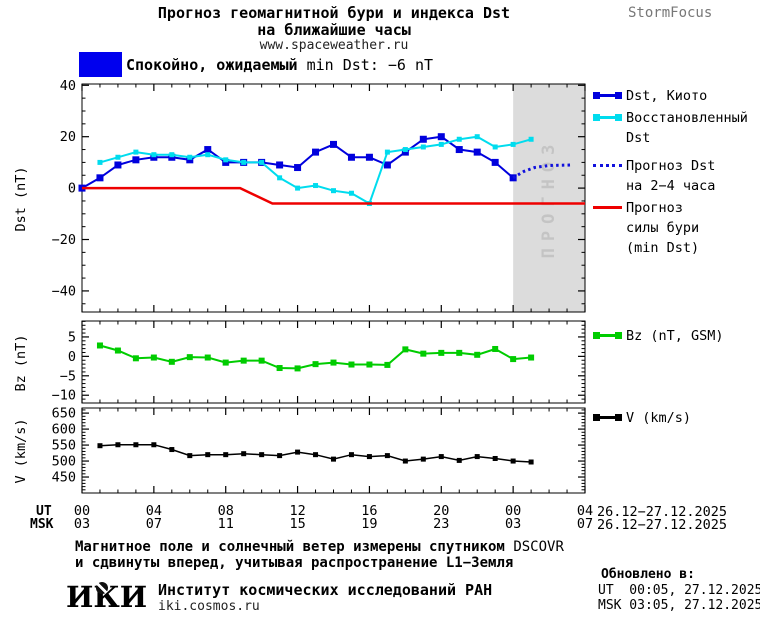 Image resolution: width=760 pixels, height=620 pixels. Describe the element at coordinates (662, 512) in the screenshot. I see `date-range-ut: 26.12−27.12.2025` at that location.